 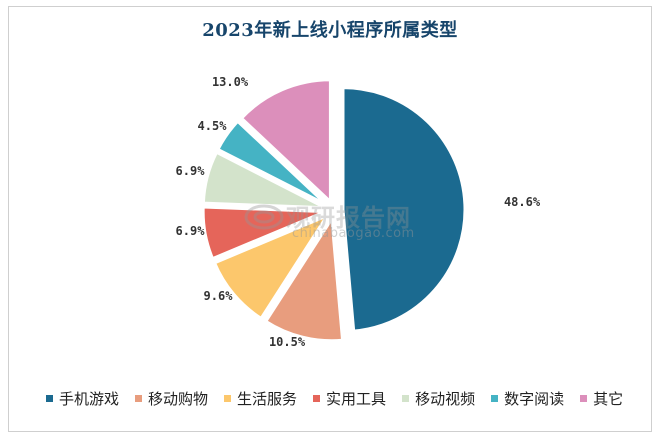 I want to click on slice-label-7: 13.0%, so click(x=230, y=82).